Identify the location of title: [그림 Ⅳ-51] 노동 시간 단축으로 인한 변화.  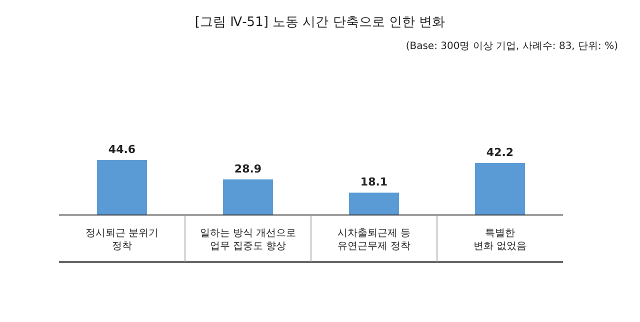
(320, 22).